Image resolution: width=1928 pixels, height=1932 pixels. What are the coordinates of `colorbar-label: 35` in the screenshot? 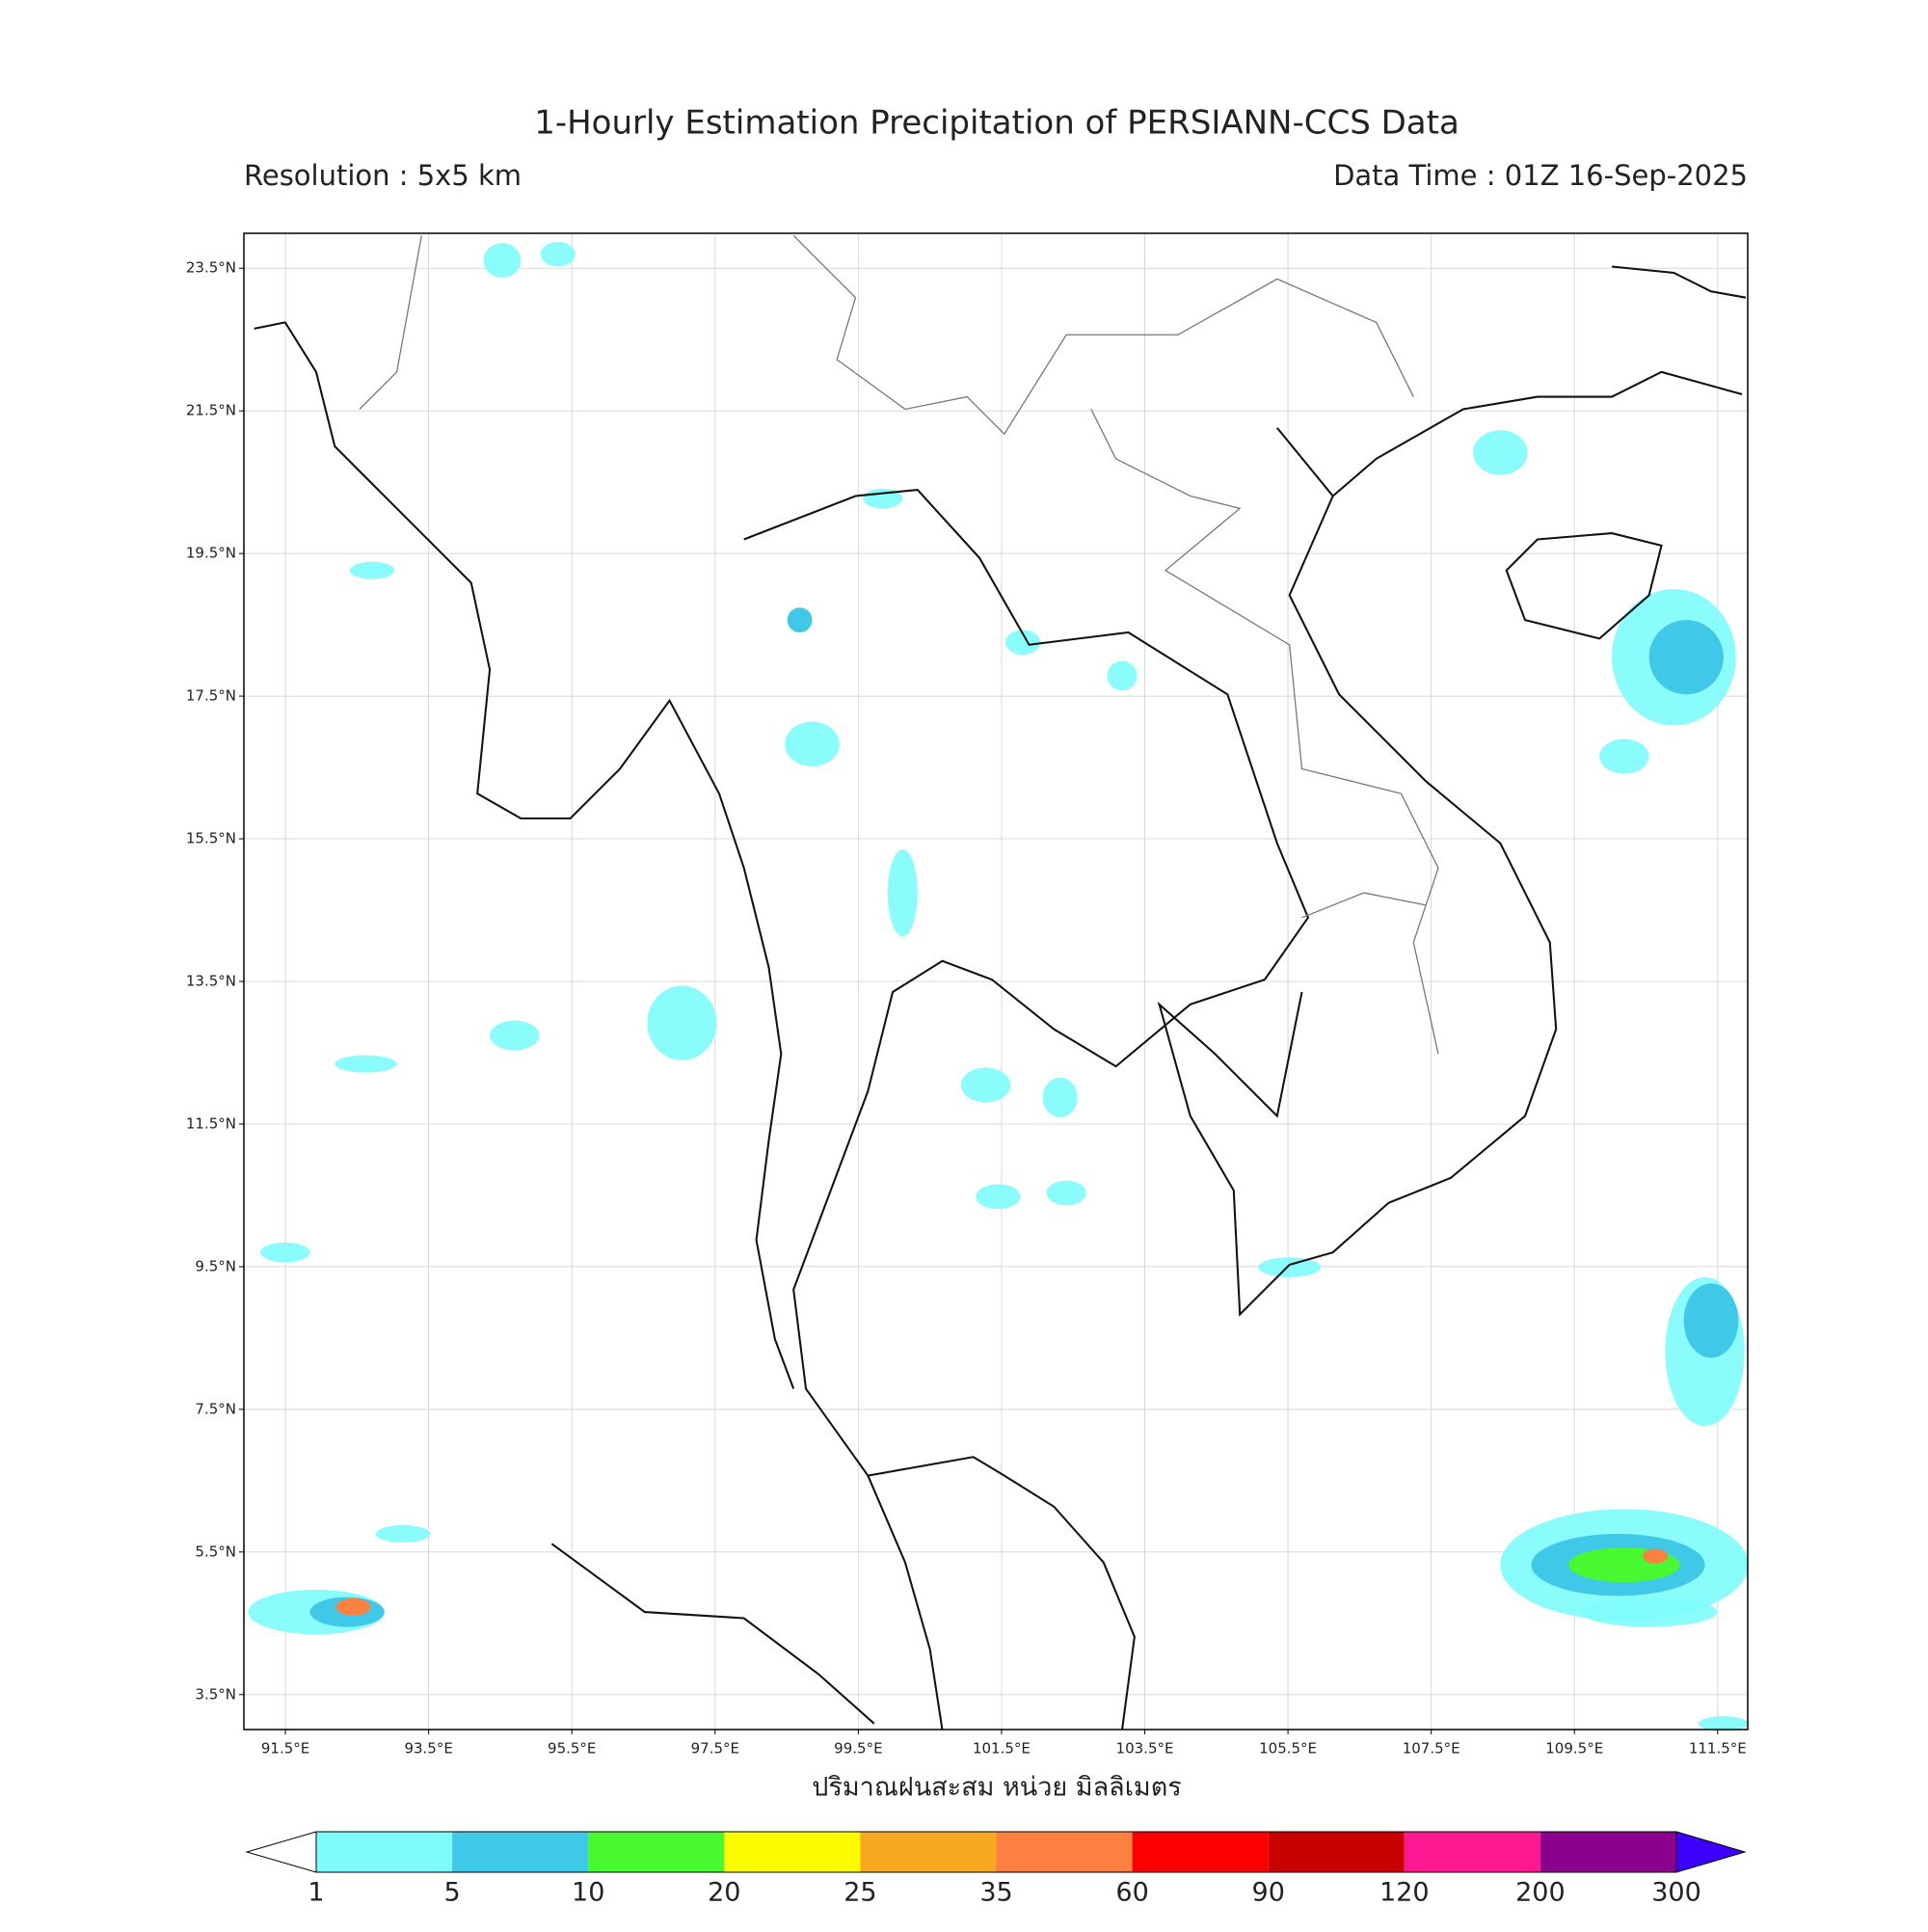 It's located at (995, 1893).